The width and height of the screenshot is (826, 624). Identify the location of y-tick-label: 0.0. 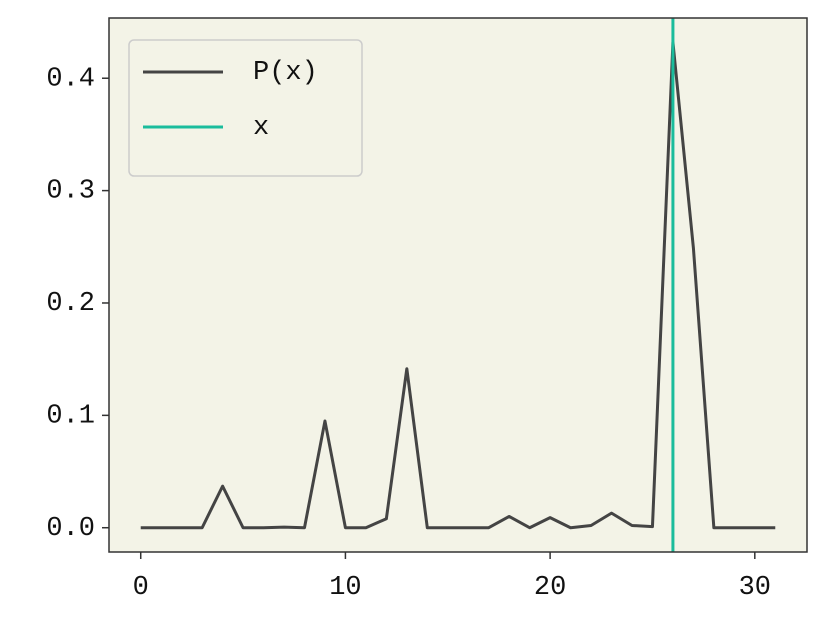
(70, 529).